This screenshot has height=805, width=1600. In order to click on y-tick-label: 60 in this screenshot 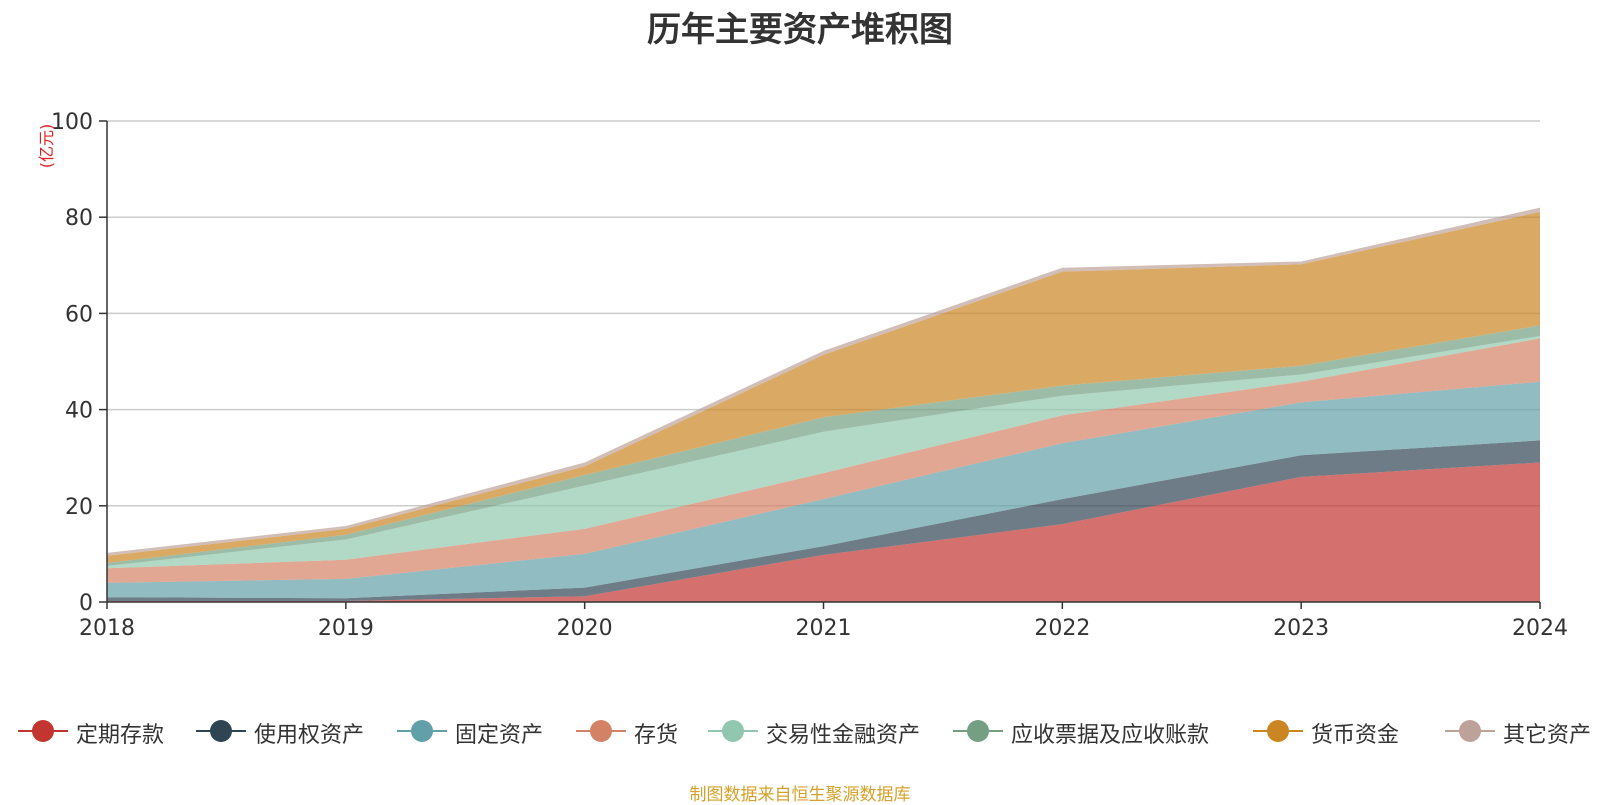, I will do `click(79, 314)`.